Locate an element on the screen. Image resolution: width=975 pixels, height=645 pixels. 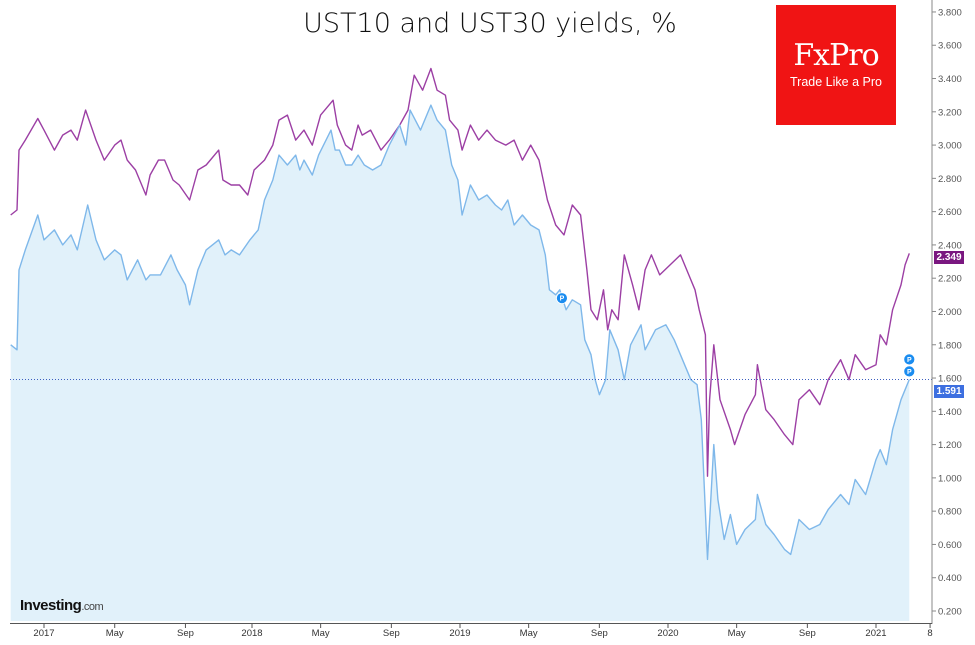
y-tick-label: 1.200 is located at coordinates (950, 445).